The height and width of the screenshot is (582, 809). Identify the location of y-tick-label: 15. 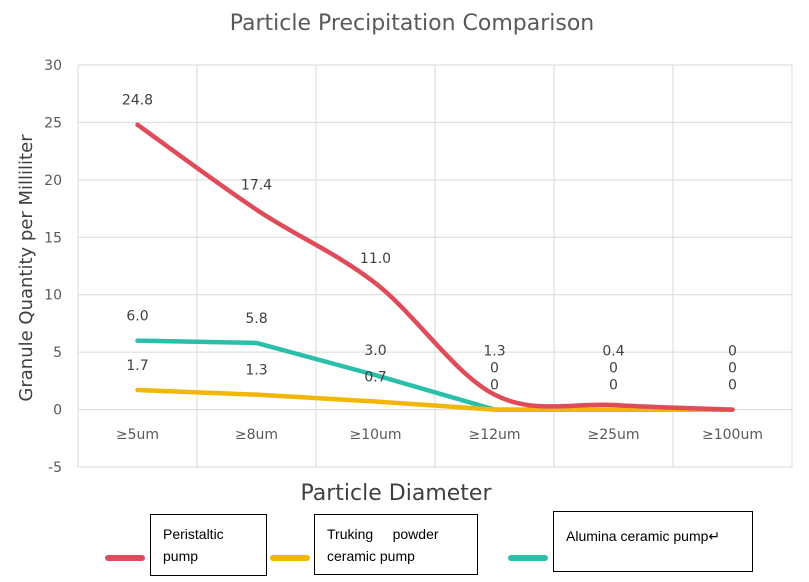
(53, 238).